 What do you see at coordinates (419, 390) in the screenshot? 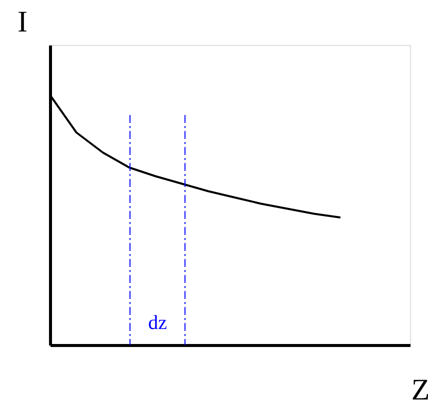
I see `x-axis-title: Z` at bounding box center [419, 390].